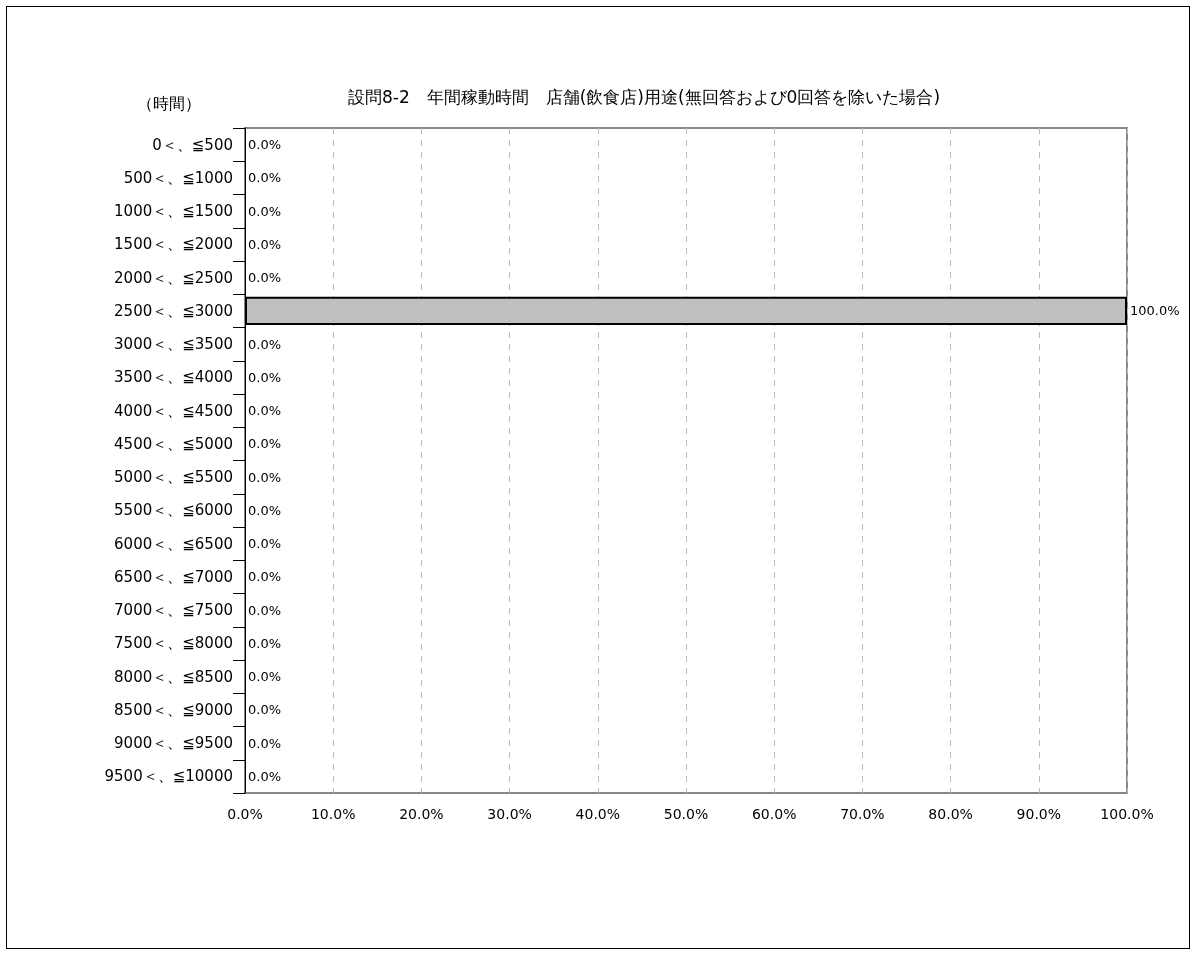 The image size is (1198, 957). What do you see at coordinates (1039, 814) in the screenshot?
I see `x-tick-label: 90.0%` at bounding box center [1039, 814].